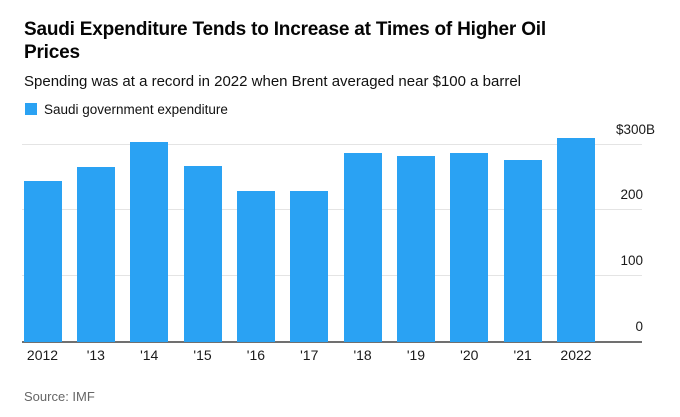  I want to click on y-tick-label-300: $300B, so click(635, 129).